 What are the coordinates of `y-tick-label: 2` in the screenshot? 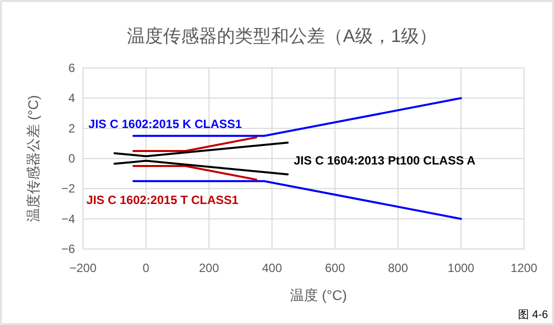 It's located at (72, 128).